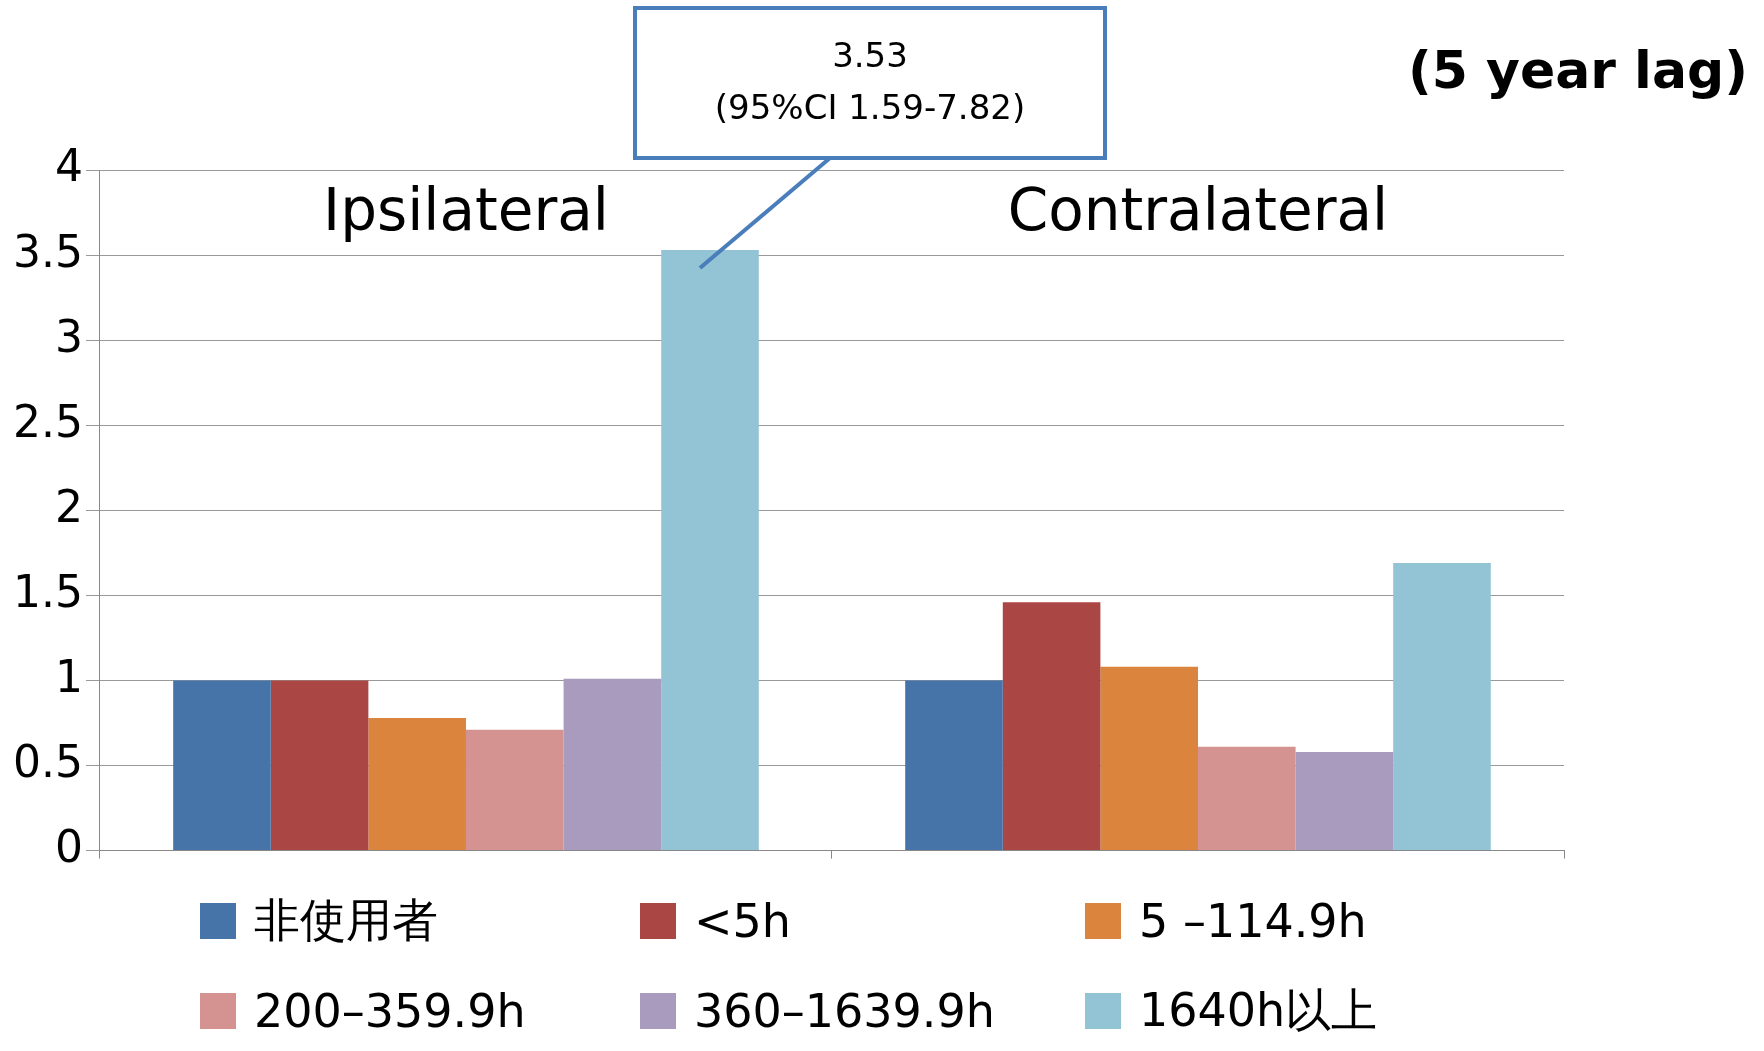 Image resolution: width=1764 pixels, height=1051 pixels. Describe the element at coordinates (1258, 1010) in the screenshot. I see `legend-label: 1640h以上` at that location.